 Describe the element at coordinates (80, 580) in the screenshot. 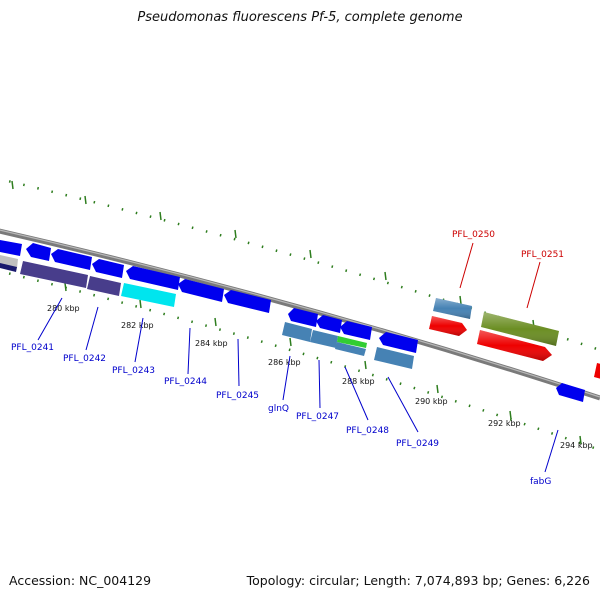

I see `accession-text: Accession: NC_004129` at that location.